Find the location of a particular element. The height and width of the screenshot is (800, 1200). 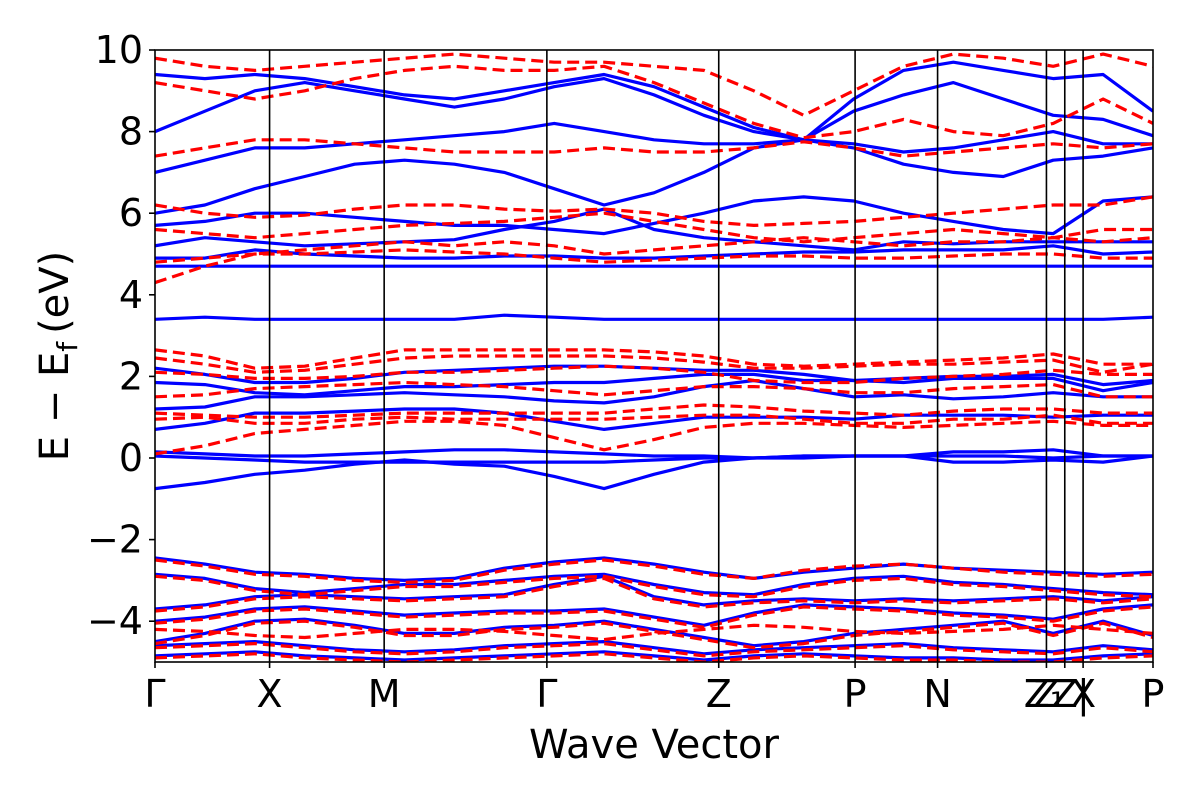

x-axis-title: Wave Vector is located at coordinates (654, 745).